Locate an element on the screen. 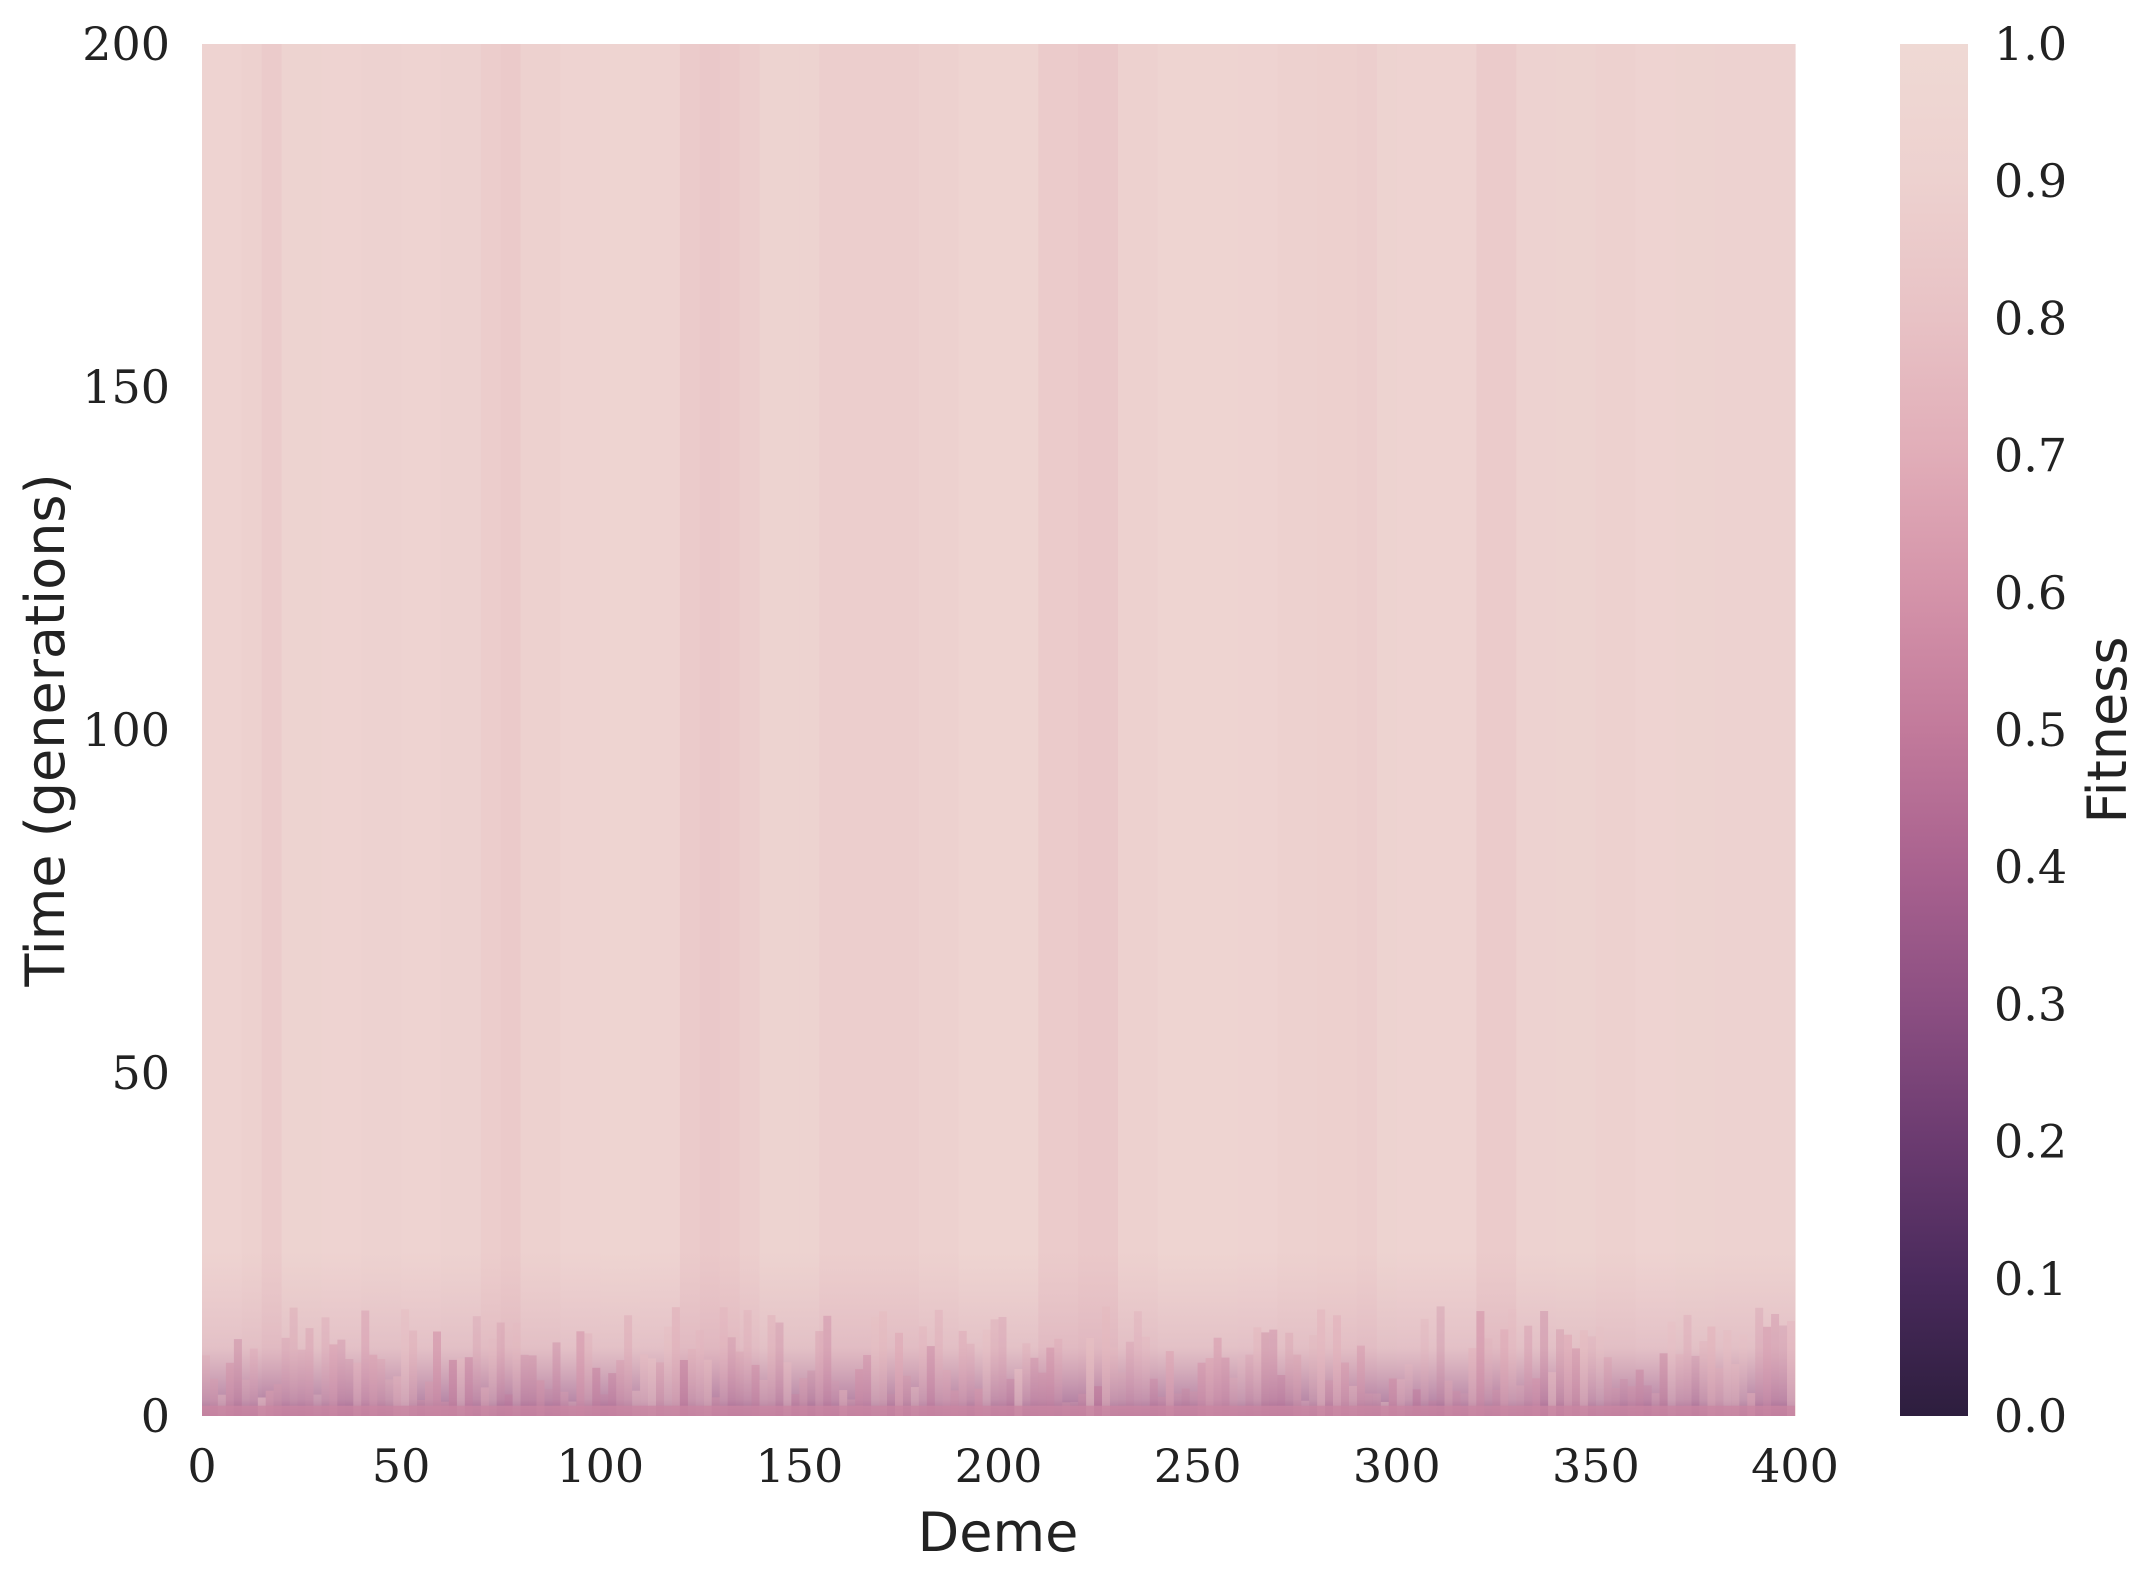 Image resolution: width=2141 pixels, height=1576 pixels. colorbar-tick-label: 0.2 is located at coordinates (2030, 1142).